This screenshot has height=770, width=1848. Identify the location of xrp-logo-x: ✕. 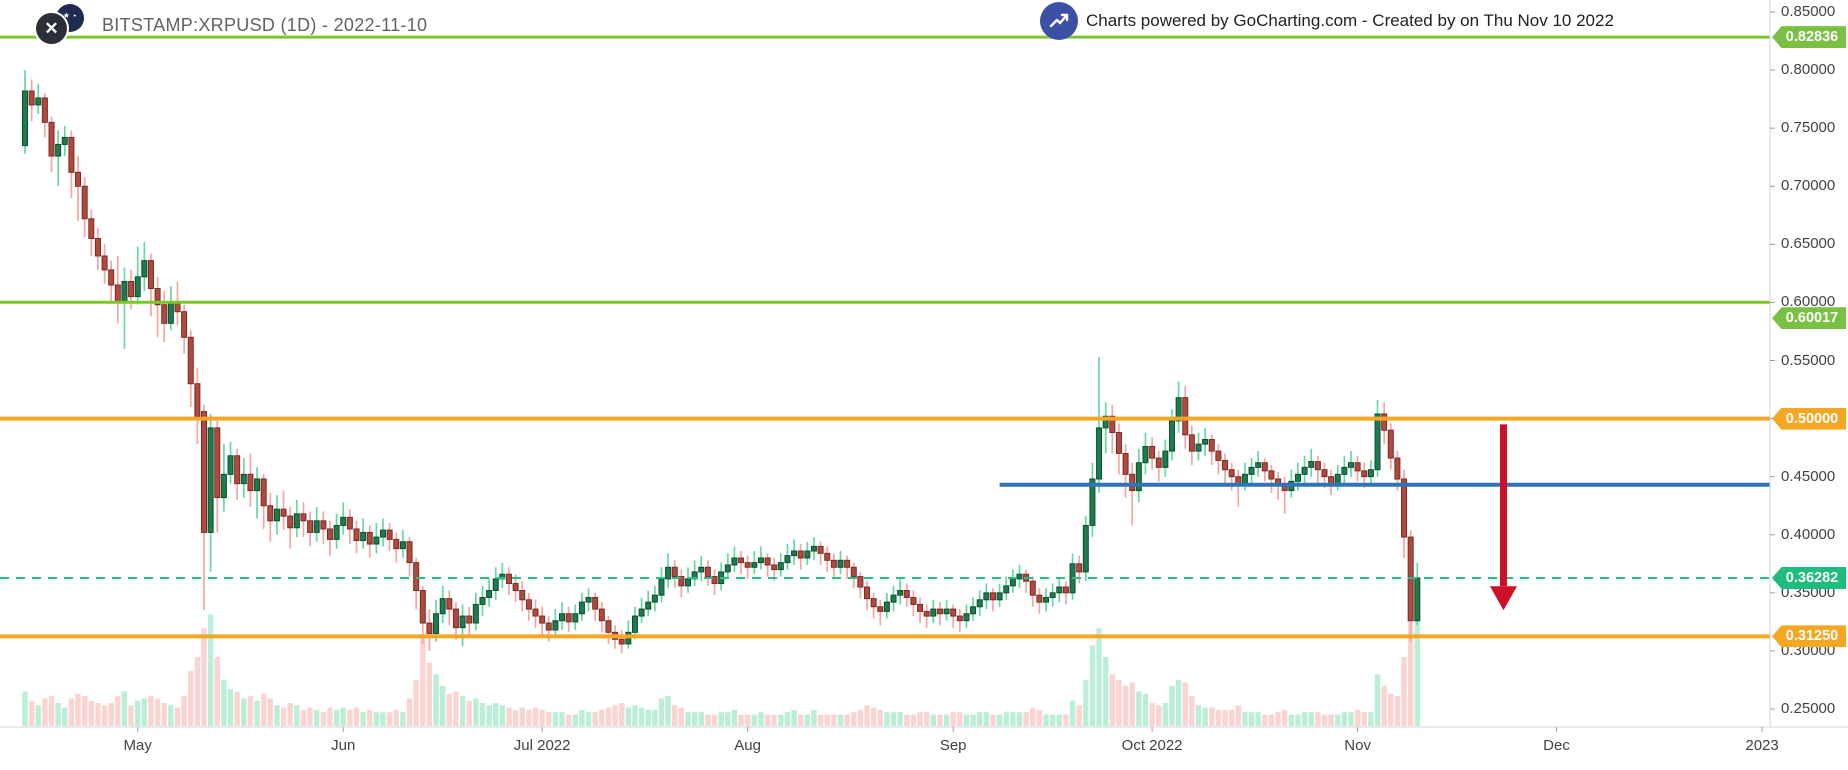
(51, 28).